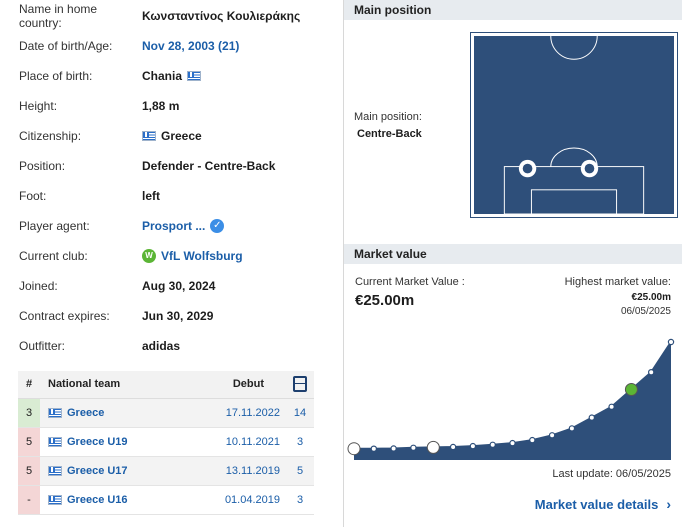 The height and width of the screenshot is (527, 682). I want to click on club-crest-icon: W, so click(149, 256).